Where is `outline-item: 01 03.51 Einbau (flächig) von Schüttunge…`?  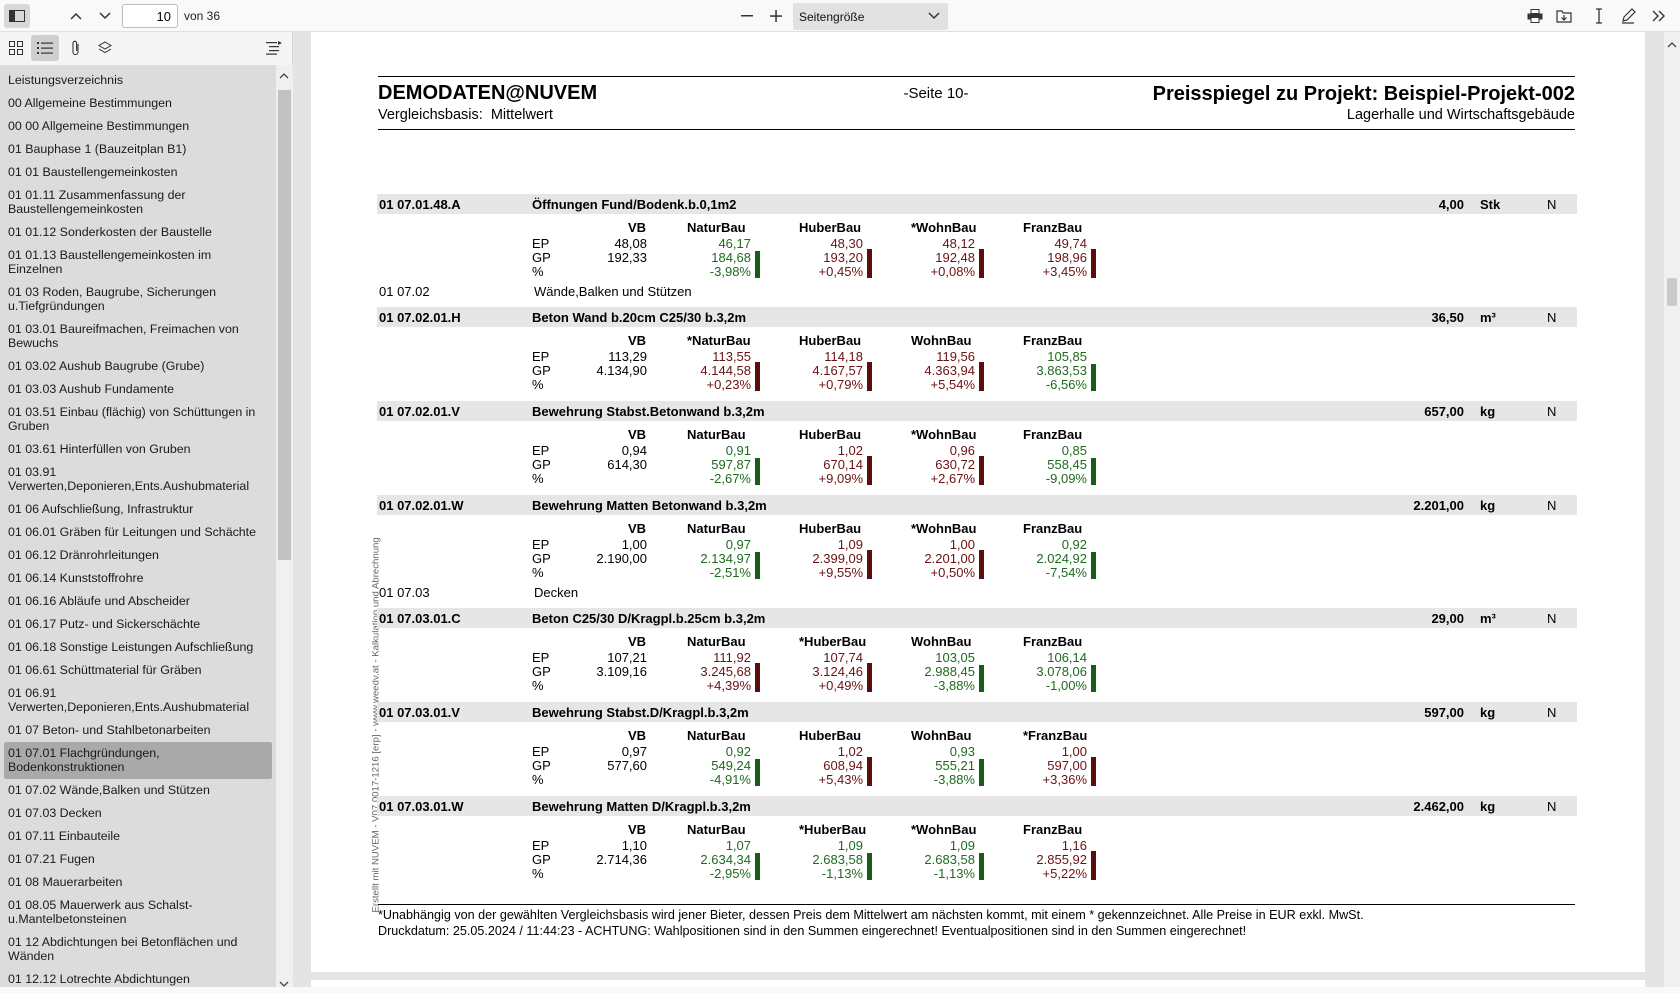 outline-item: 01 03.51 Einbau (flächig) von Schüttunge… is located at coordinates (132, 419).